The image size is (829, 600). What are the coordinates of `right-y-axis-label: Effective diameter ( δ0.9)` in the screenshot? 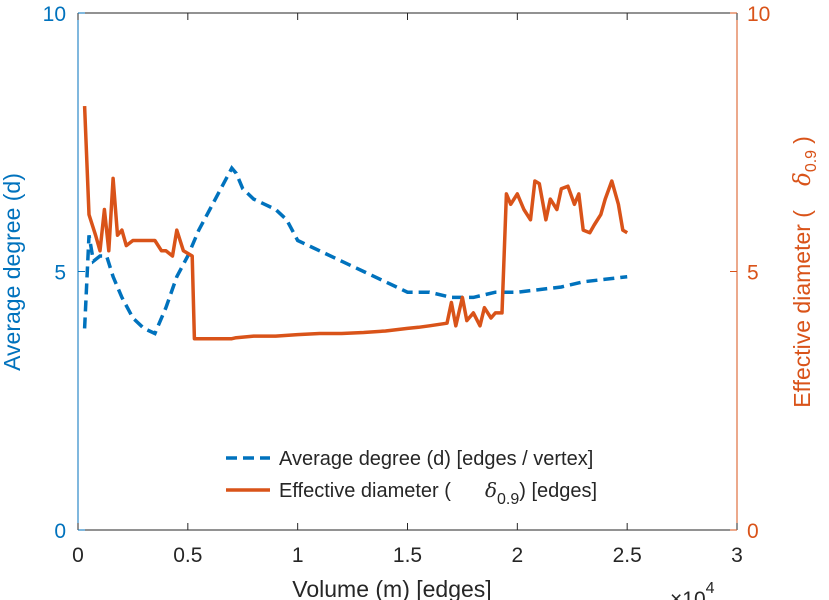 It's located at (804, 272).